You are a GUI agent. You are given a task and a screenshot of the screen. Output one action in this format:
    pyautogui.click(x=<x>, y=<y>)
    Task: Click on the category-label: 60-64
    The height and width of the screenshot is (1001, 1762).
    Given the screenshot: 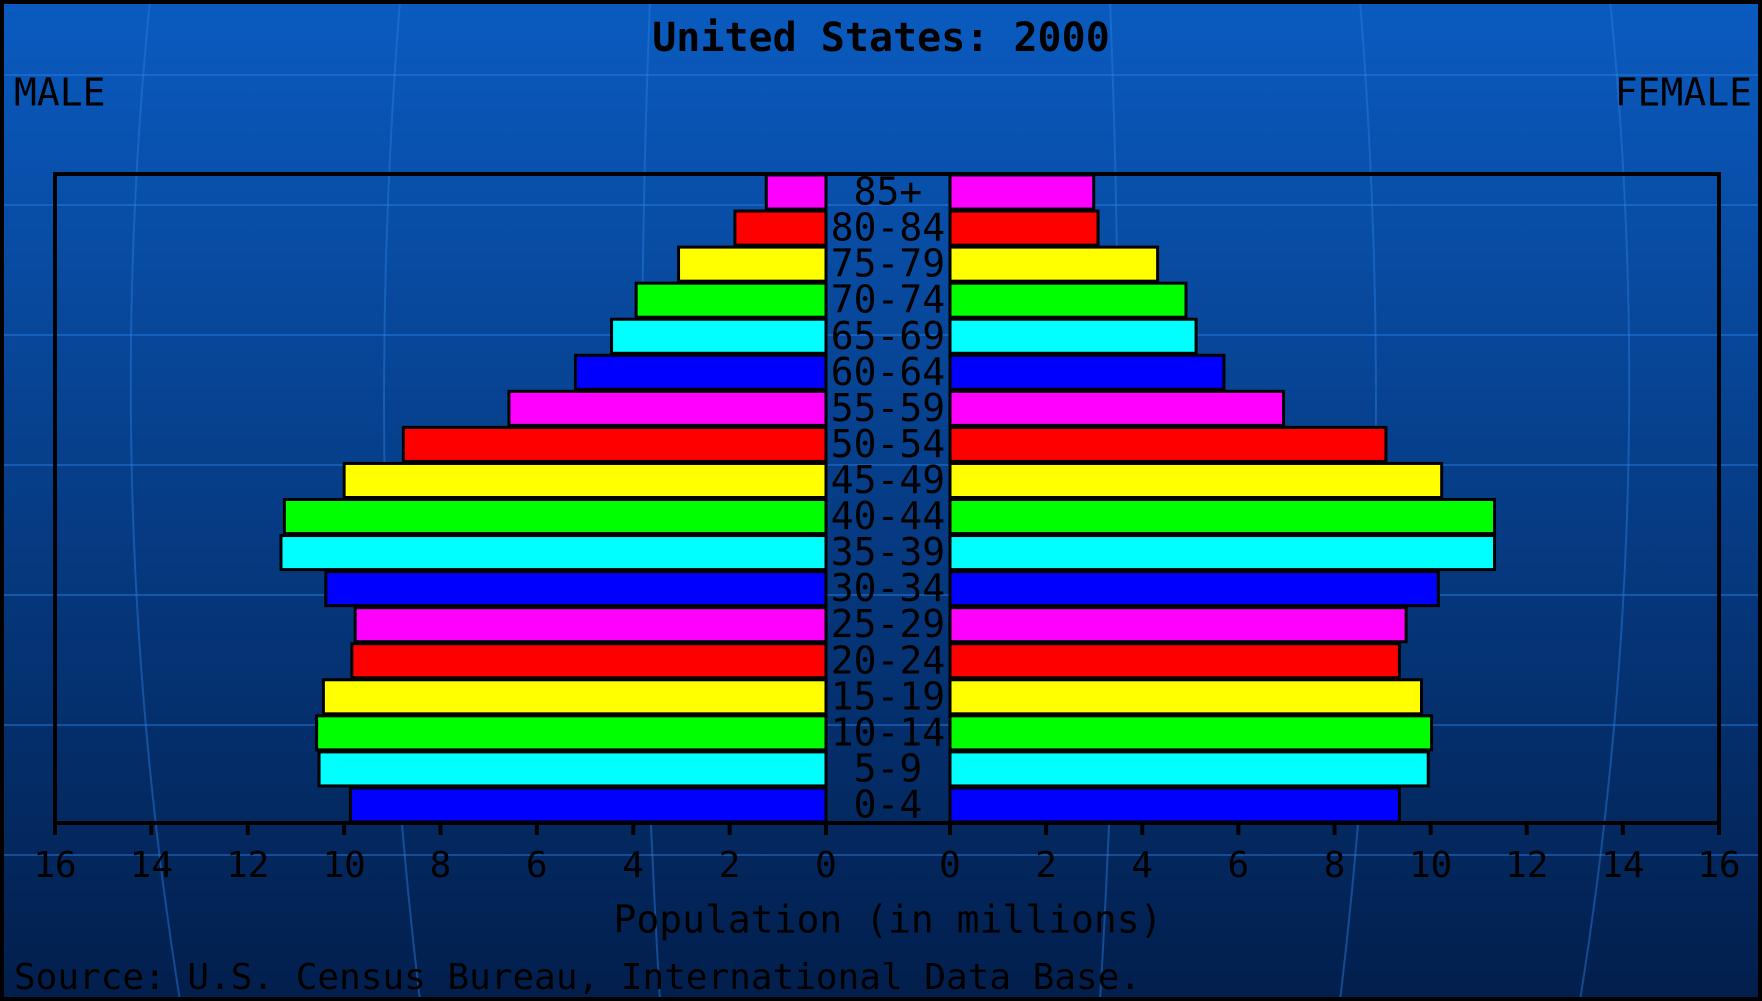 What is the action you would take?
    pyautogui.click(x=888, y=372)
    